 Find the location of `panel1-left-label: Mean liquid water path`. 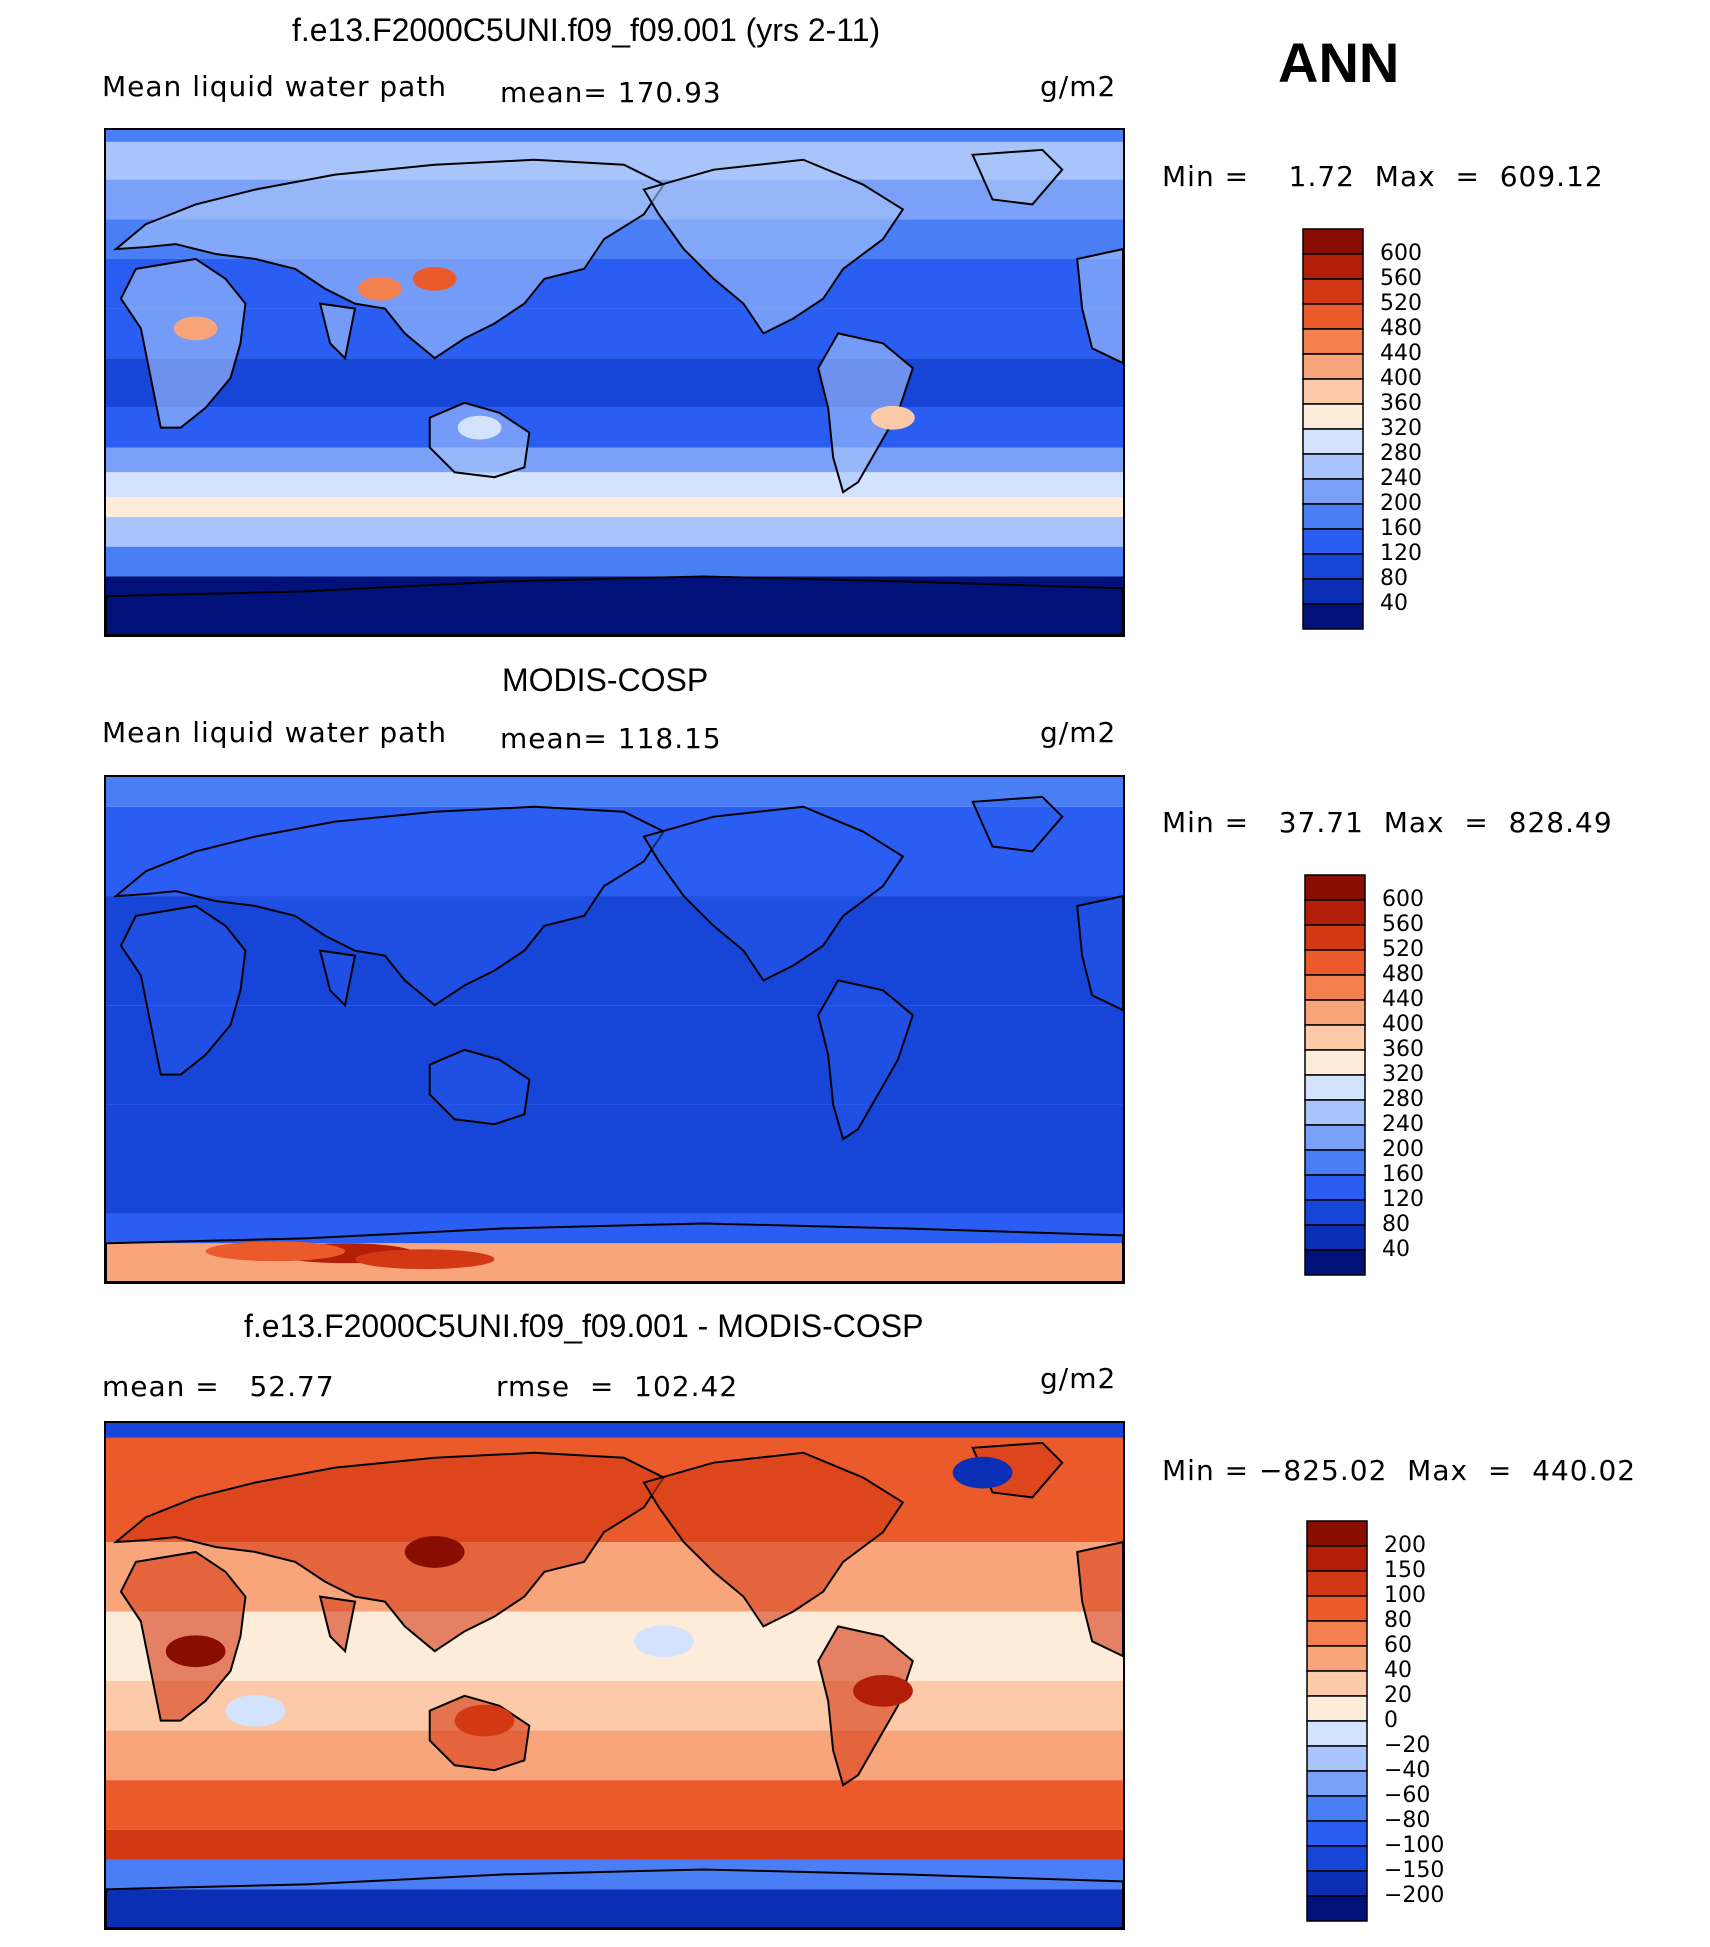

panel1-left-label: Mean liquid water path is located at coordinates (275, 86).